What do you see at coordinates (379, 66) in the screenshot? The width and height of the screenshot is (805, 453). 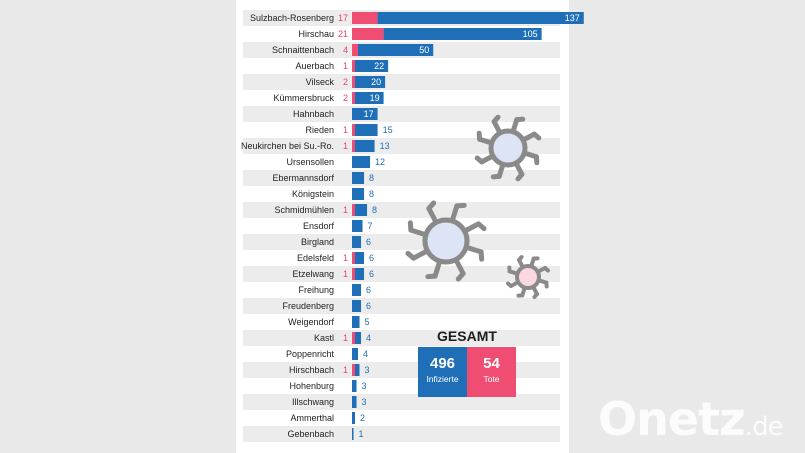 I see `value-label-infected: 22` at bounding box center [379, 66].